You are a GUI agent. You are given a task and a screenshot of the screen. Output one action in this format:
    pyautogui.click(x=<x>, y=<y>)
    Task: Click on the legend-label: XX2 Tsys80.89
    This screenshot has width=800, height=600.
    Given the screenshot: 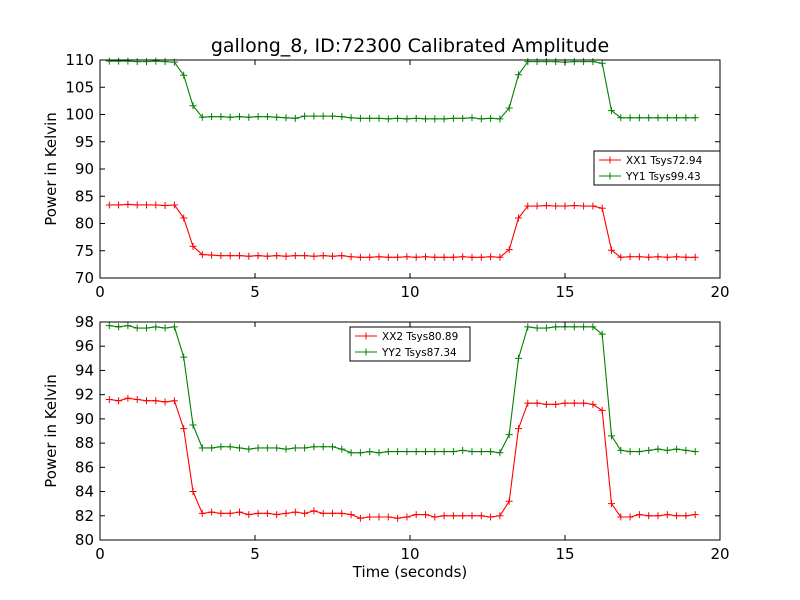 What is the action you would take?
    pyautogui.click(x=420, y=337)
    